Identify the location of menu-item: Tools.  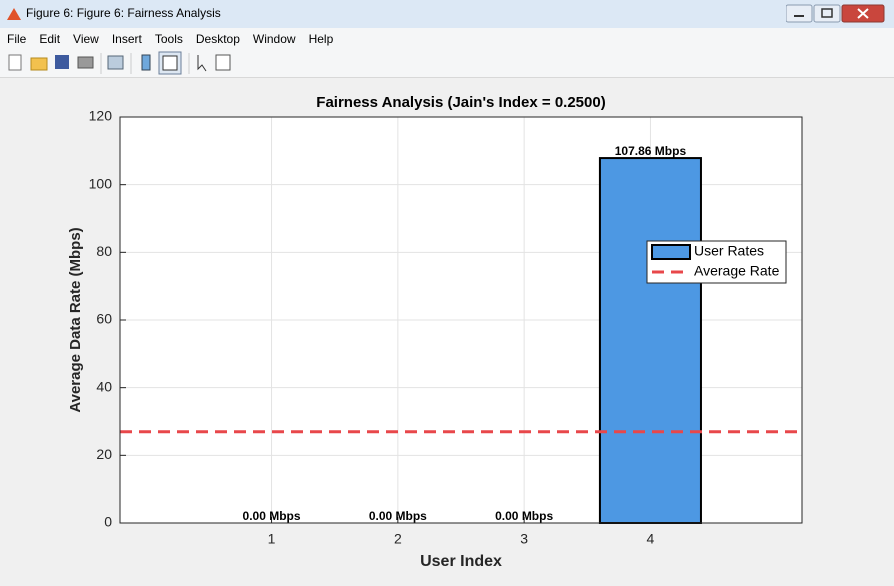
(168, 39).